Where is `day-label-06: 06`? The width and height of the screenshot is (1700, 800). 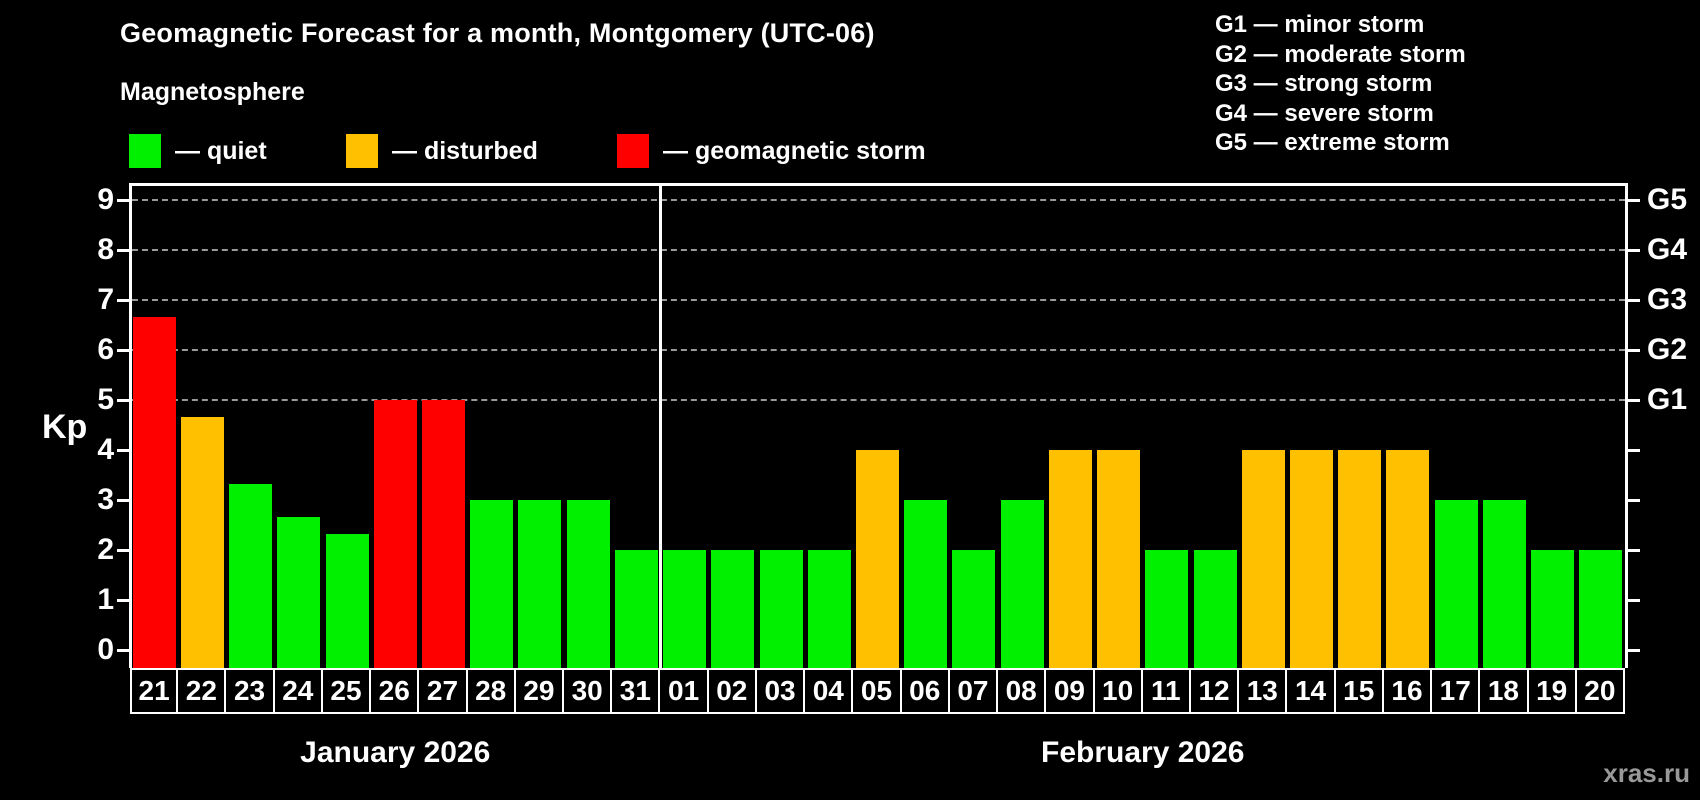 day-label-06: 06 is located at coordinates (924, 691).